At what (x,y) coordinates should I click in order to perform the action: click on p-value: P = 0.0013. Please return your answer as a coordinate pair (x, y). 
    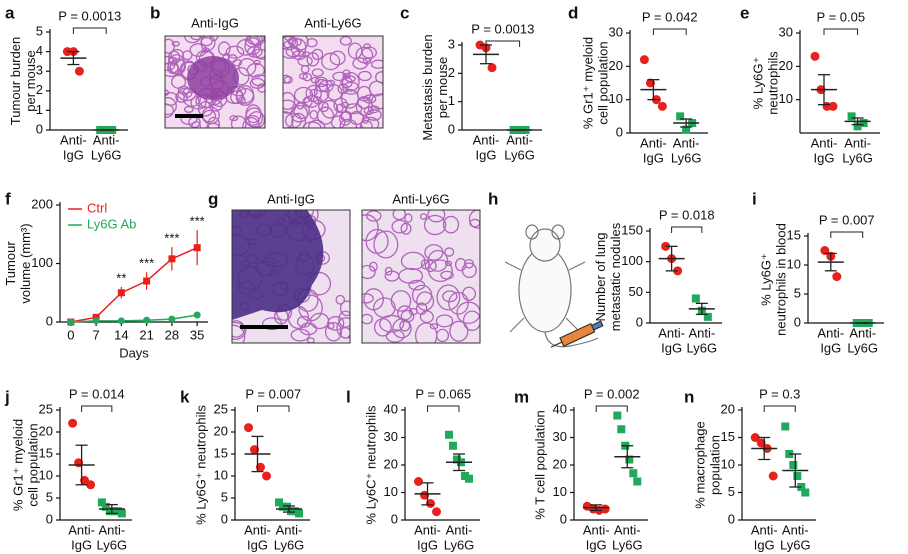
    Looking at the image, I should click on (502, 28).